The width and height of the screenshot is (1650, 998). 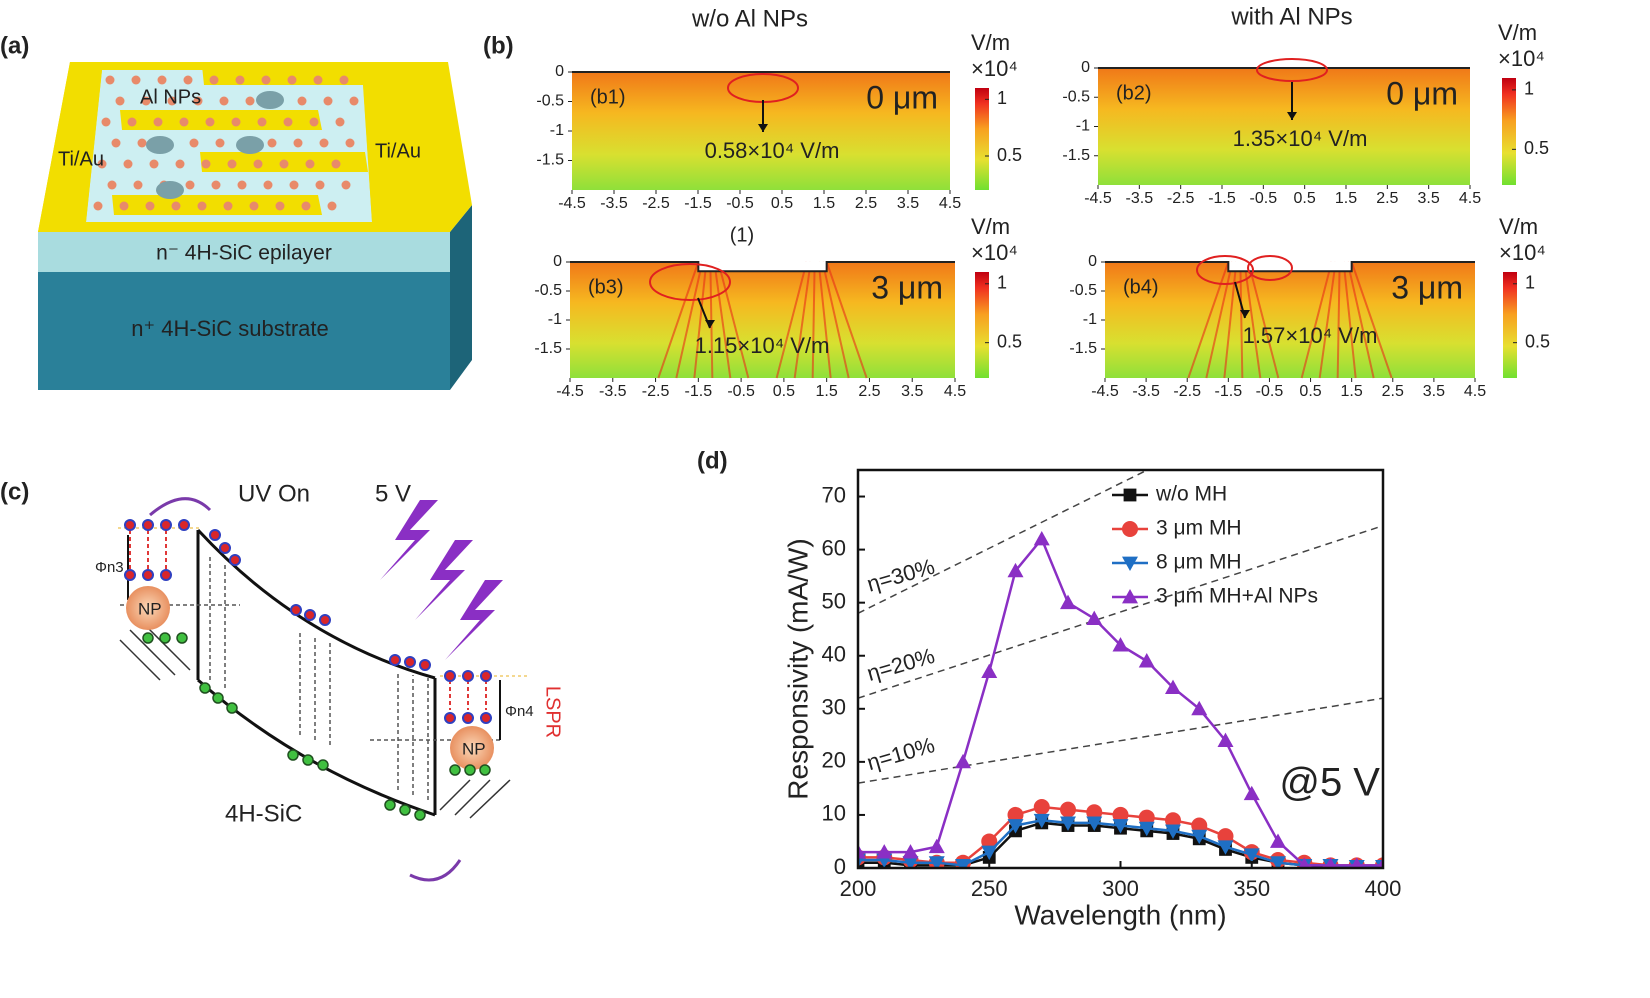 I want to click on center-label: (1), so click(x=742, y=235).